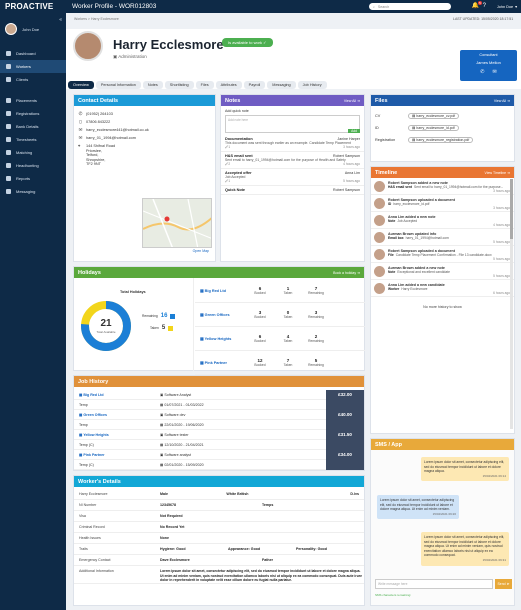 The image size is (521, 610). Describe the element at coordinates (117, 435) in the screenshot. I see `job-client: ▦ Yellow Heights` at that location.